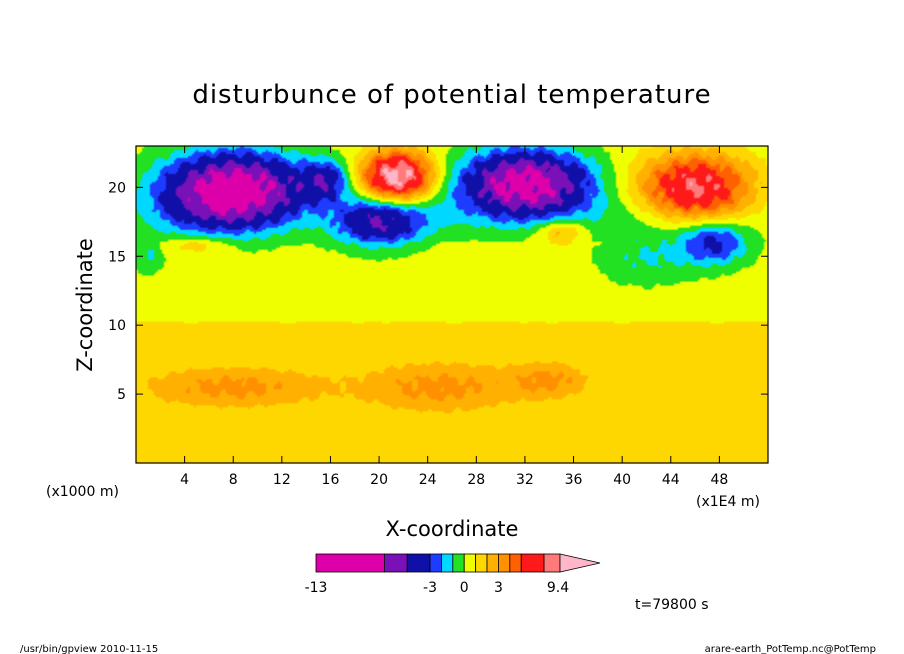  Describe the element at coordinates (117, 188) in the screenshot. I see `y-tick-label: 20` at that location.